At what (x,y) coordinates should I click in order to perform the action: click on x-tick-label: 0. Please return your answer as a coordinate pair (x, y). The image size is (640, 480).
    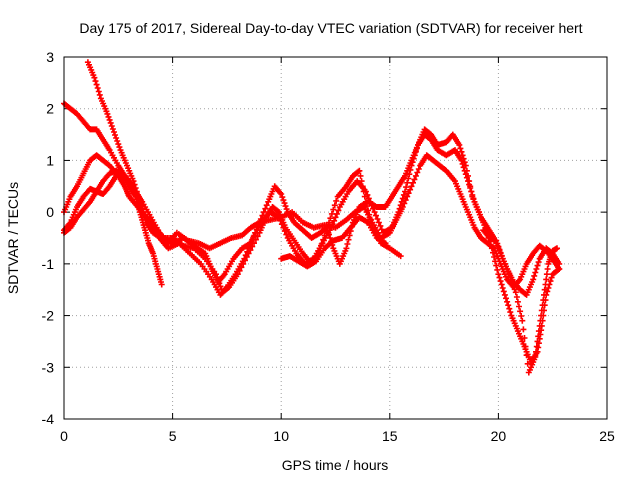
    Looking at the image, I should click on (64, 436).